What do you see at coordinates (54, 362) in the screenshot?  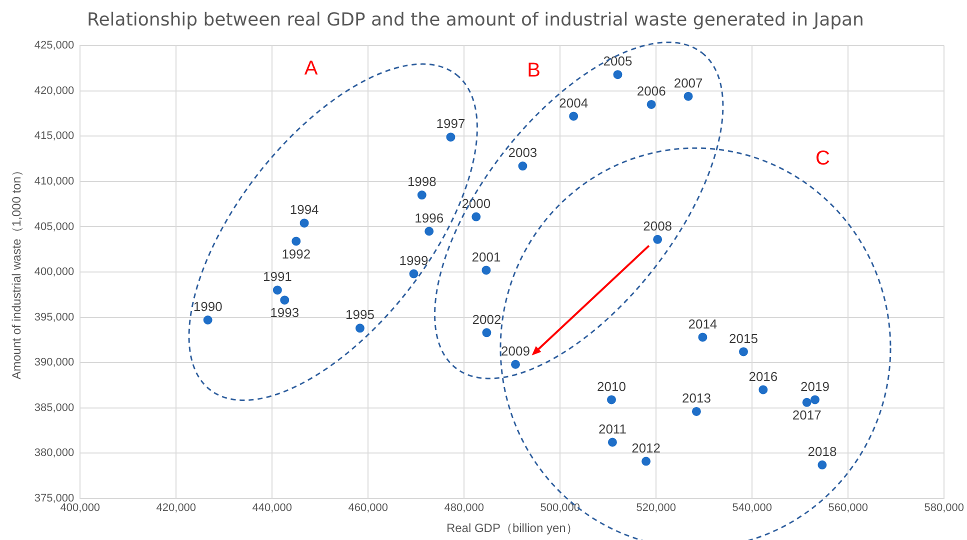 I see `y-tick-label: 390,000` at bounding box center [54, 362].